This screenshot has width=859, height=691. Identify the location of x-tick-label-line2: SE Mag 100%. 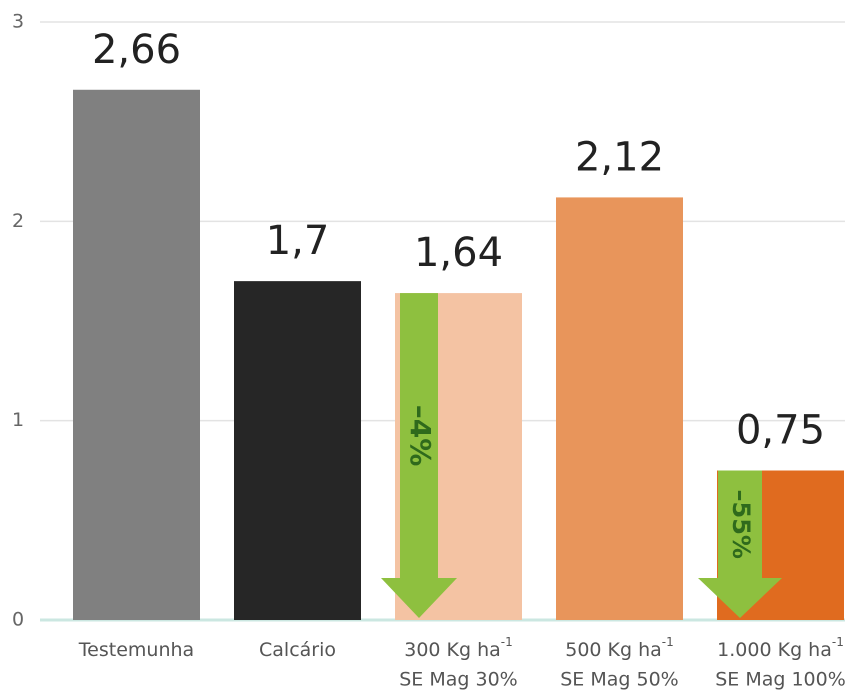
(780, 680).